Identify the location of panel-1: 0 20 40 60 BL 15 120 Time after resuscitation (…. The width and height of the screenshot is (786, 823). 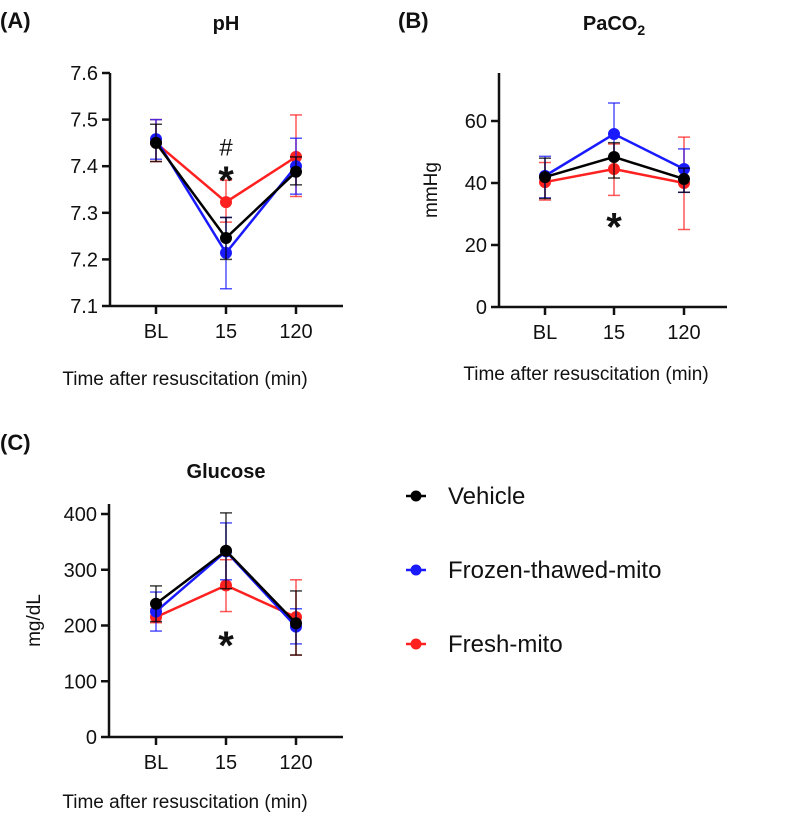
(574, 229).